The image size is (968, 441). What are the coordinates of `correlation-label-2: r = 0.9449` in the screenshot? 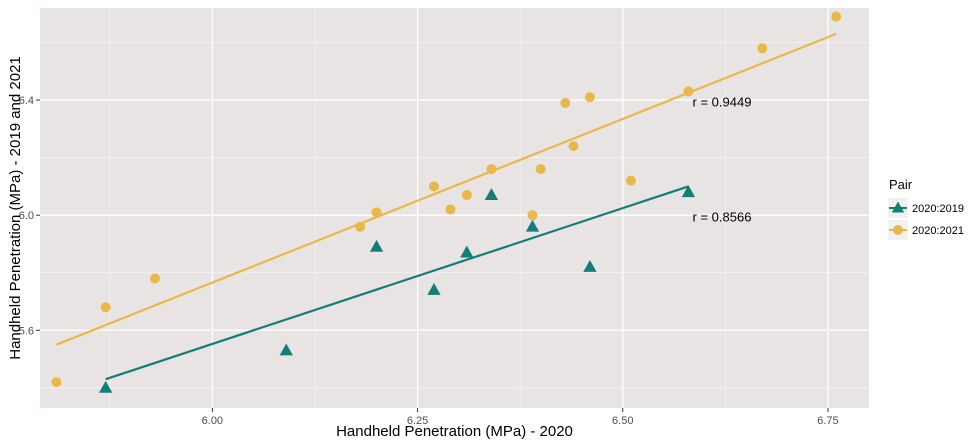 It's located at (722, 102).